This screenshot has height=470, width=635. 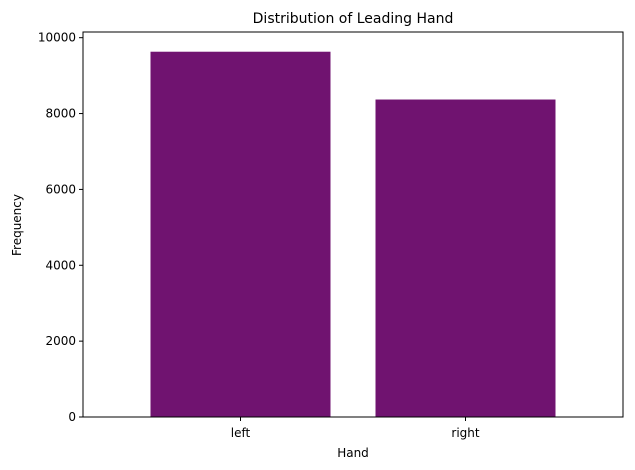 What do you see at coordinates (60, 114) in the screenshot?
I see `y-tick-label-8000: 8000` at bounding box center [60, 114].